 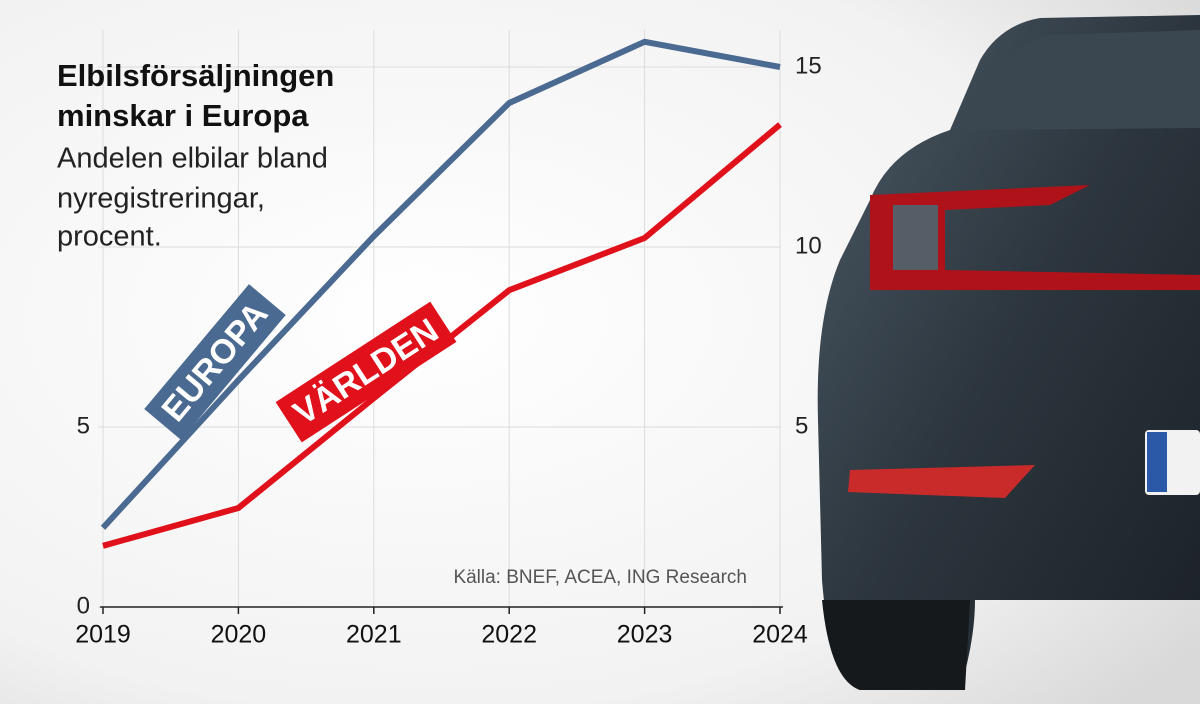 I want to click on source-note: Källa: BNEF, ACEA, ING Research, so click(x=600, y=577).